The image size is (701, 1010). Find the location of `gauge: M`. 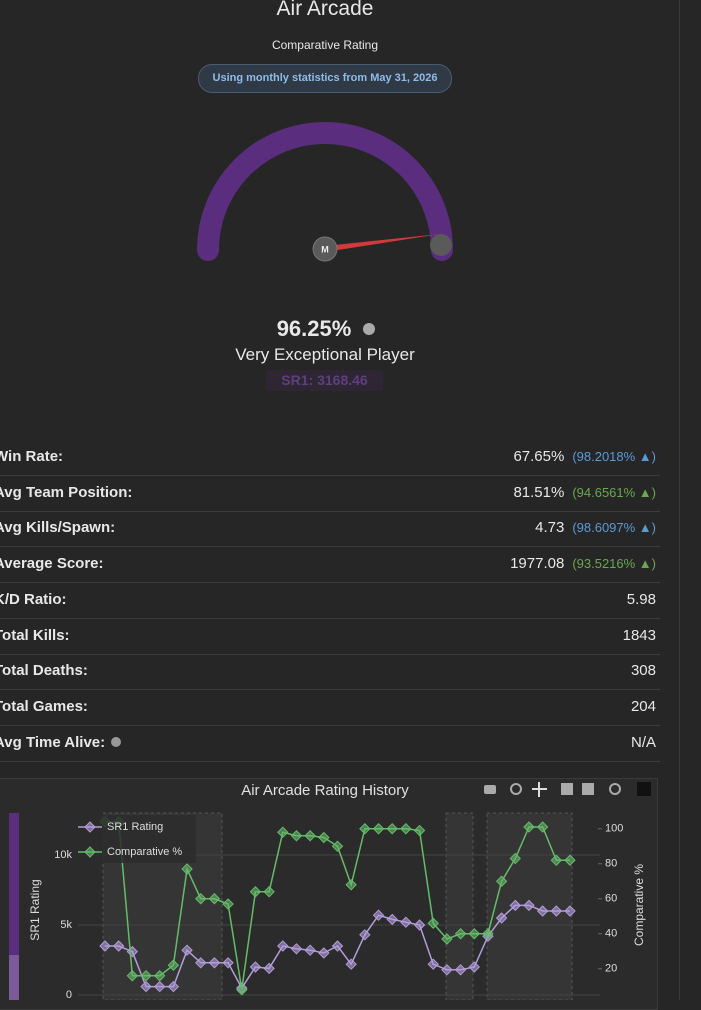

gauge: M is located at coordinates (325, 192).